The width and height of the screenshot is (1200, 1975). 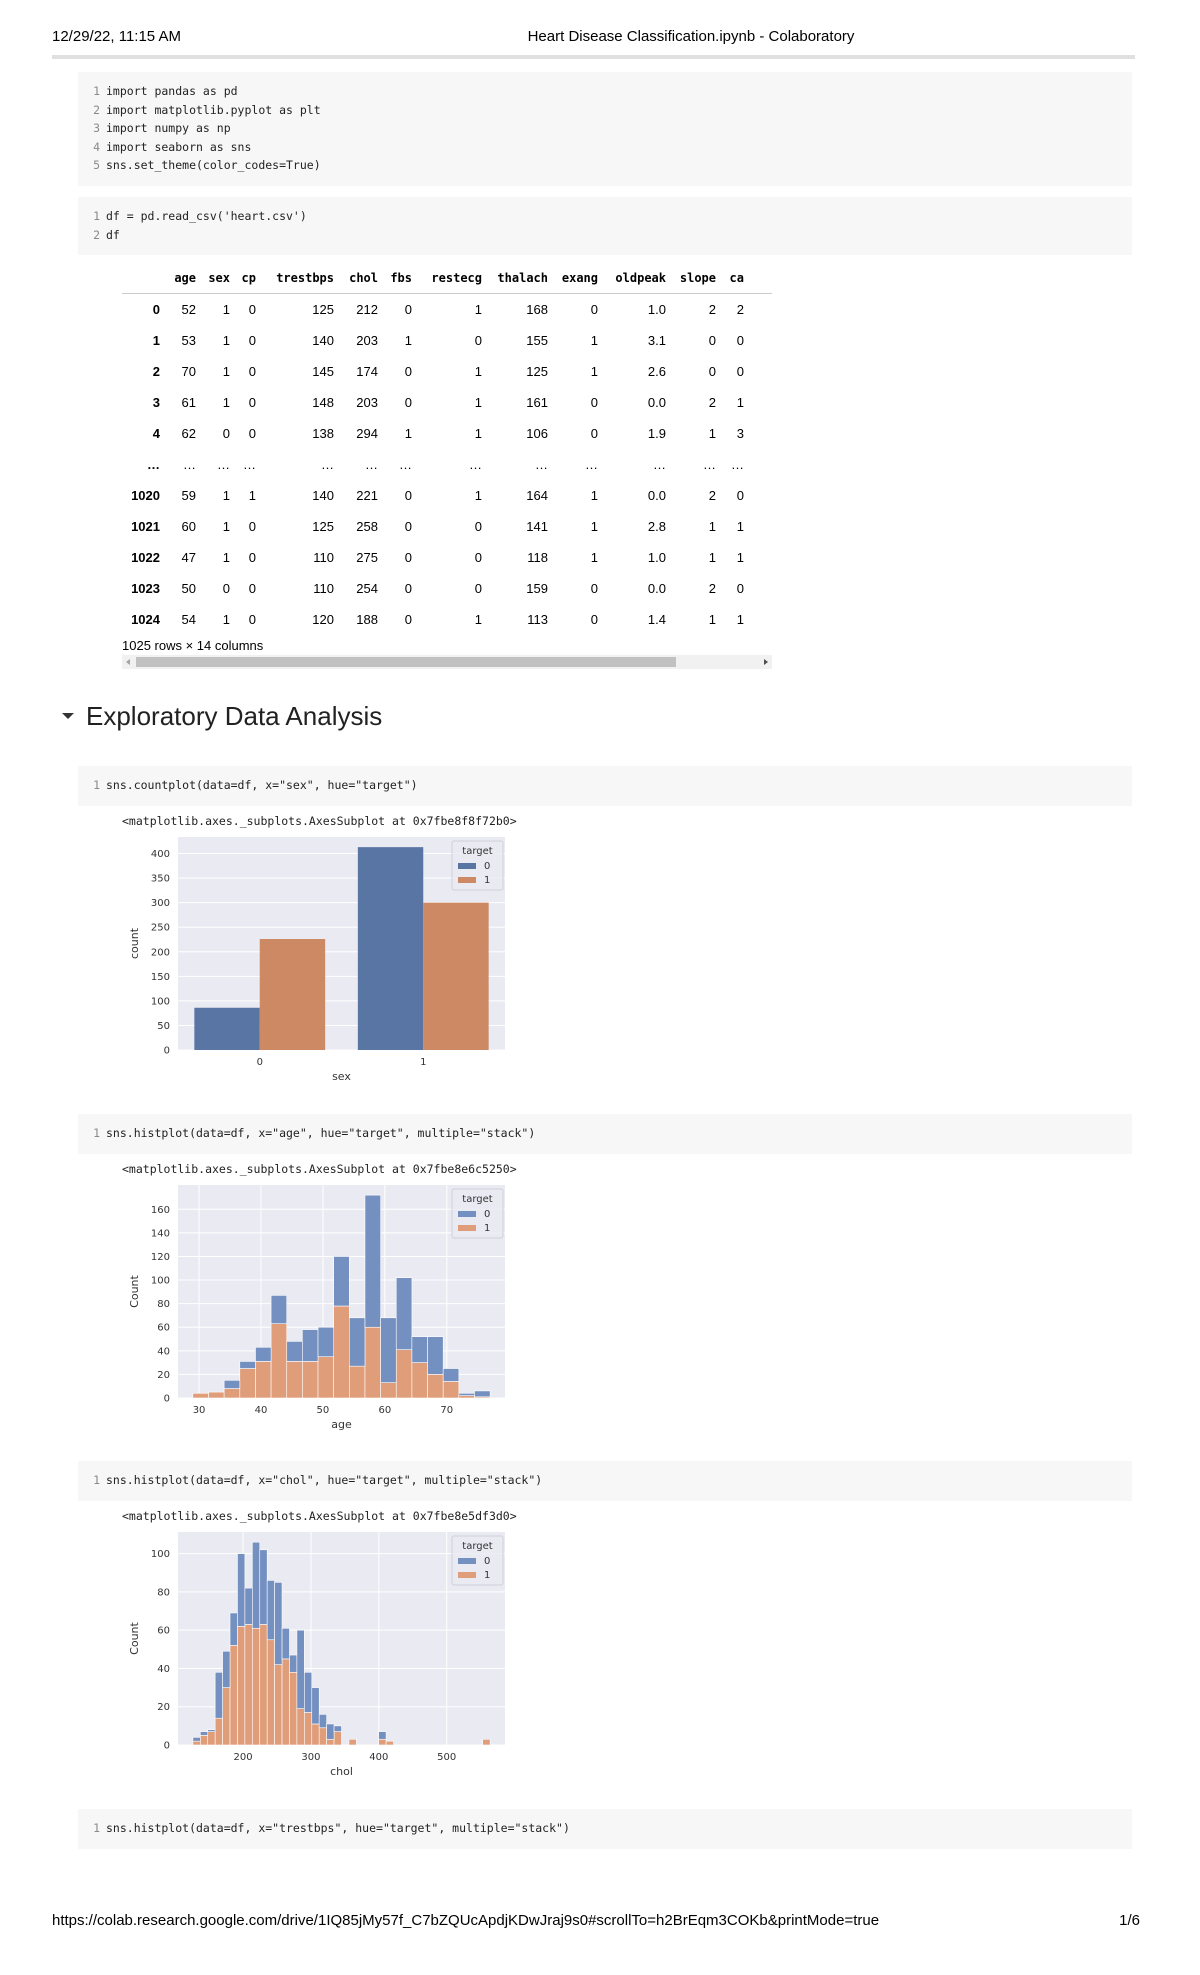 What do you see at coordinates (477, 851) in the screenshot?
I see `legend-title: target` at bounding box center [477, 851].